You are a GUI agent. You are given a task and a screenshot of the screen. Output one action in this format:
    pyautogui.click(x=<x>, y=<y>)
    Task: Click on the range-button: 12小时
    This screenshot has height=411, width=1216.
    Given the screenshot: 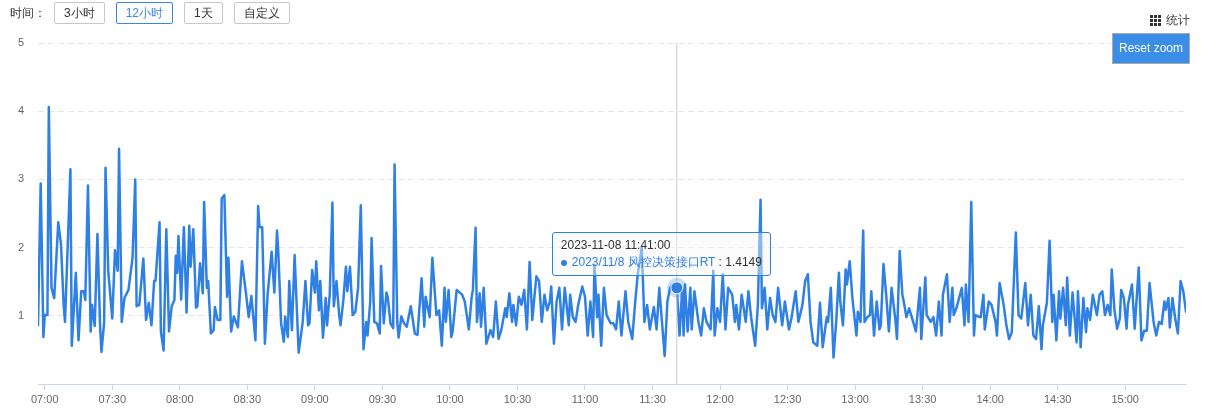 What is the action you would take?
    pyautogui.click(x=144, y=13)
    